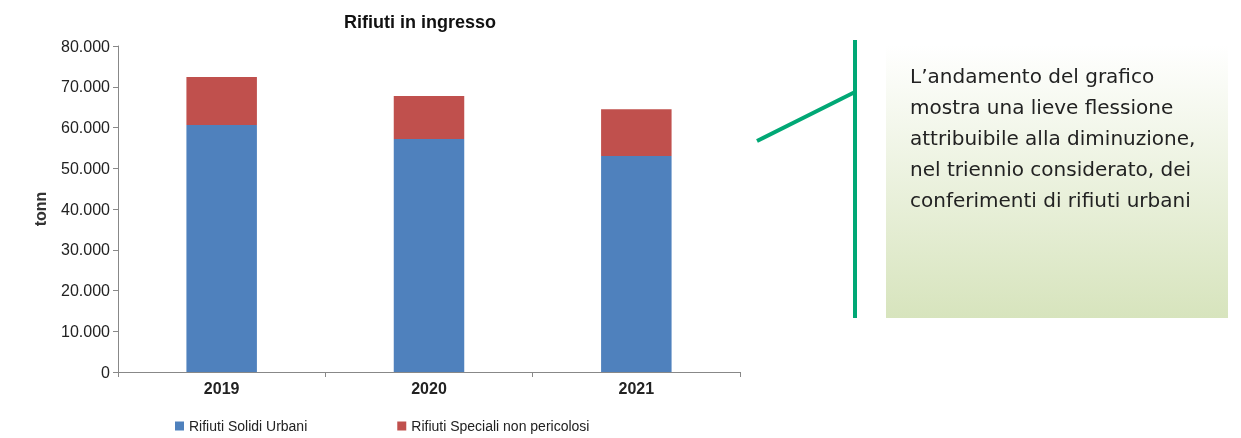 The height and width of the screenshot is (438, 1241). I want to click on y-axis-title: tonn, so click(40, 209).